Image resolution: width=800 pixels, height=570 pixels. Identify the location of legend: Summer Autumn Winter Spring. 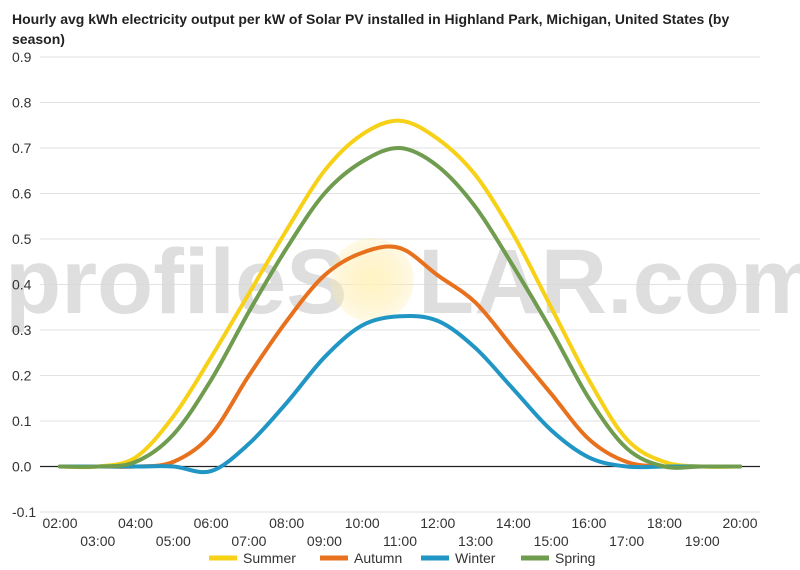
(402, 558).